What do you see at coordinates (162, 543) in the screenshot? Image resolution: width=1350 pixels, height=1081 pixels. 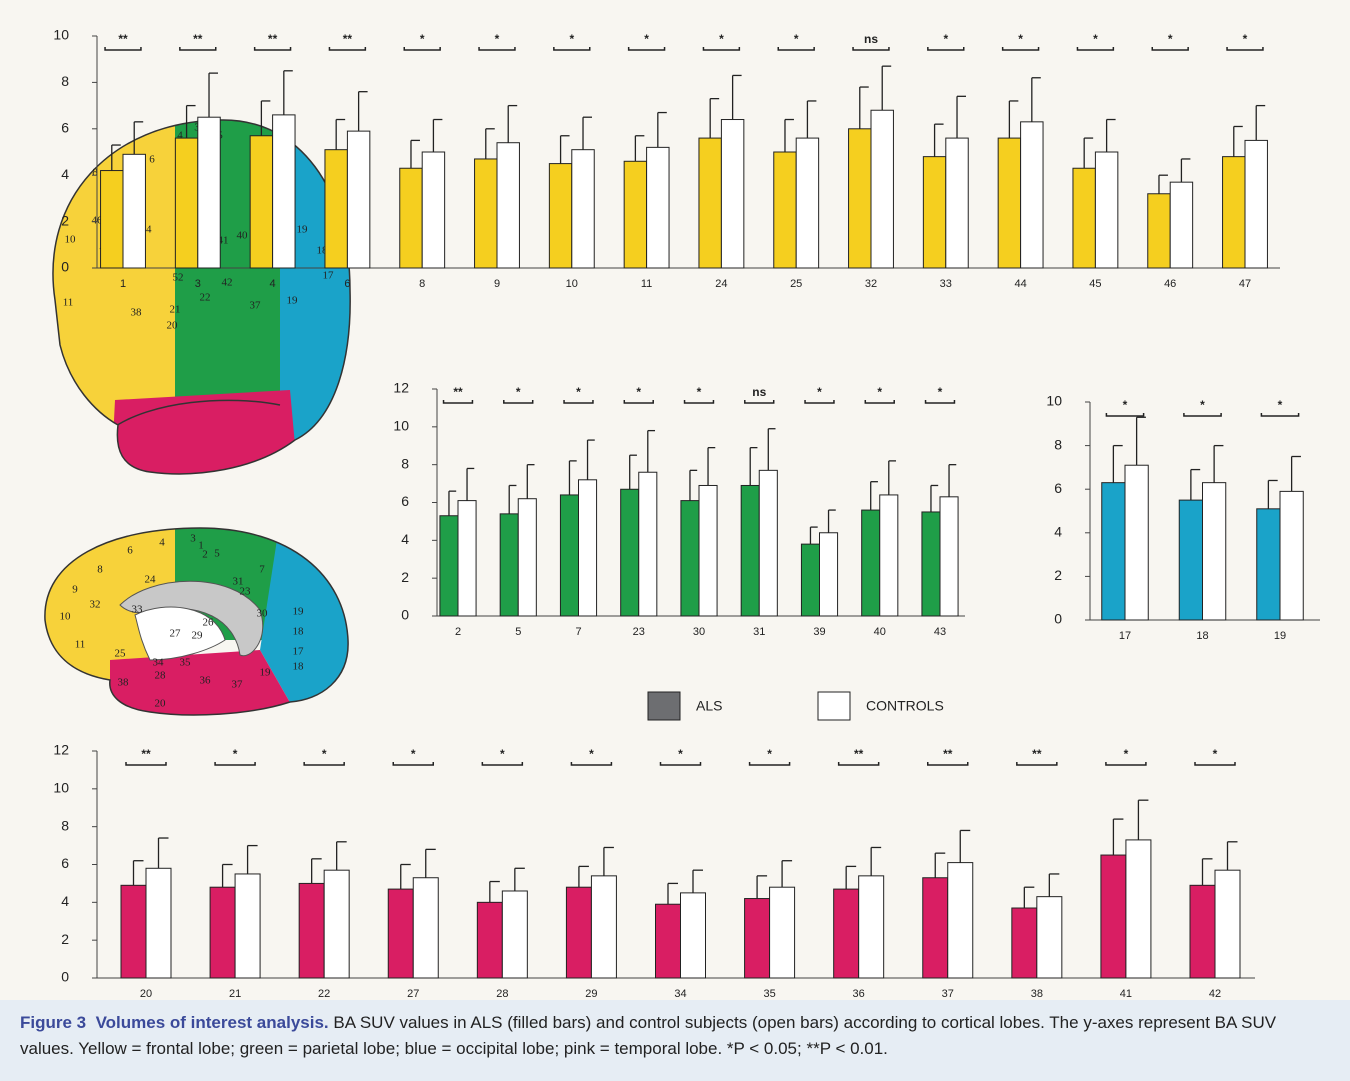 I see `brain-area-label: 4` at bounding box center [162, 543].